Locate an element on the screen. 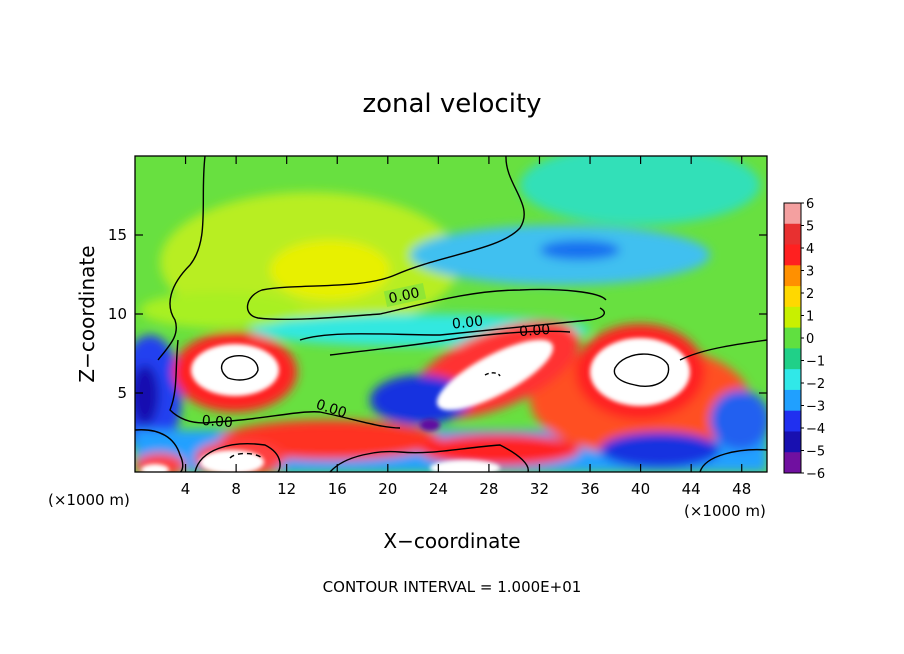 This screenshot has width=904, height=654. x-unit-left: (×1000 m) is located at coordinates (89, 500).